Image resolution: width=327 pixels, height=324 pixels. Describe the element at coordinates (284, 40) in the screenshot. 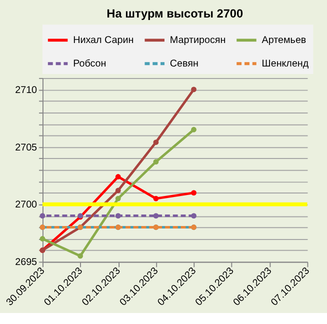

I see `legend-label: Артемьев` at that location.